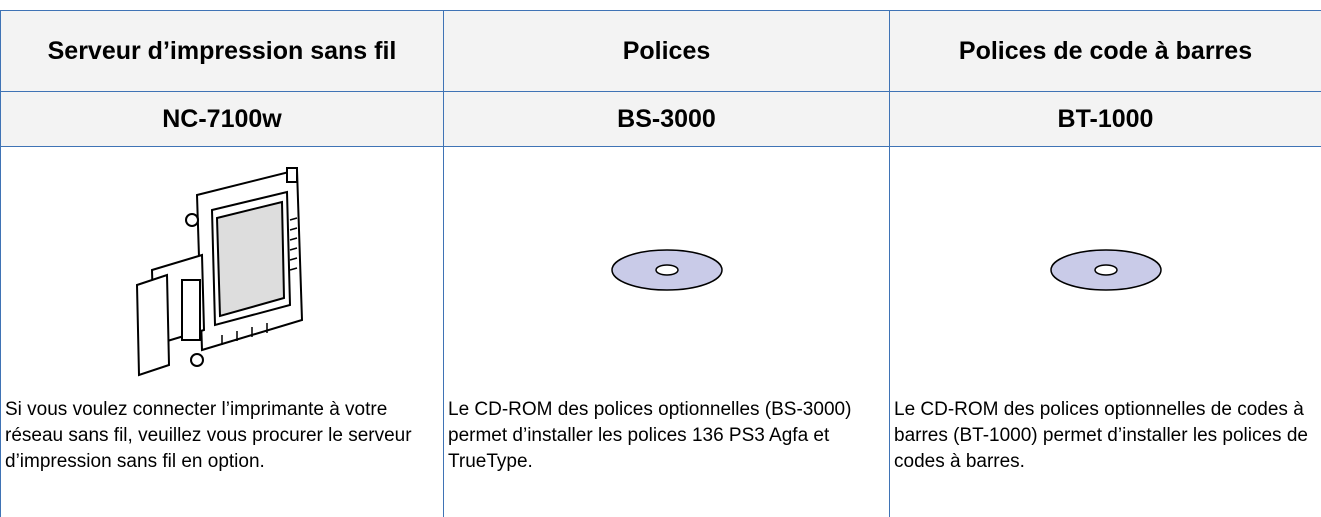 The width and height of the screenshot is (1321, 517). I want to click on header-cell: Polices, so click(667, 51).